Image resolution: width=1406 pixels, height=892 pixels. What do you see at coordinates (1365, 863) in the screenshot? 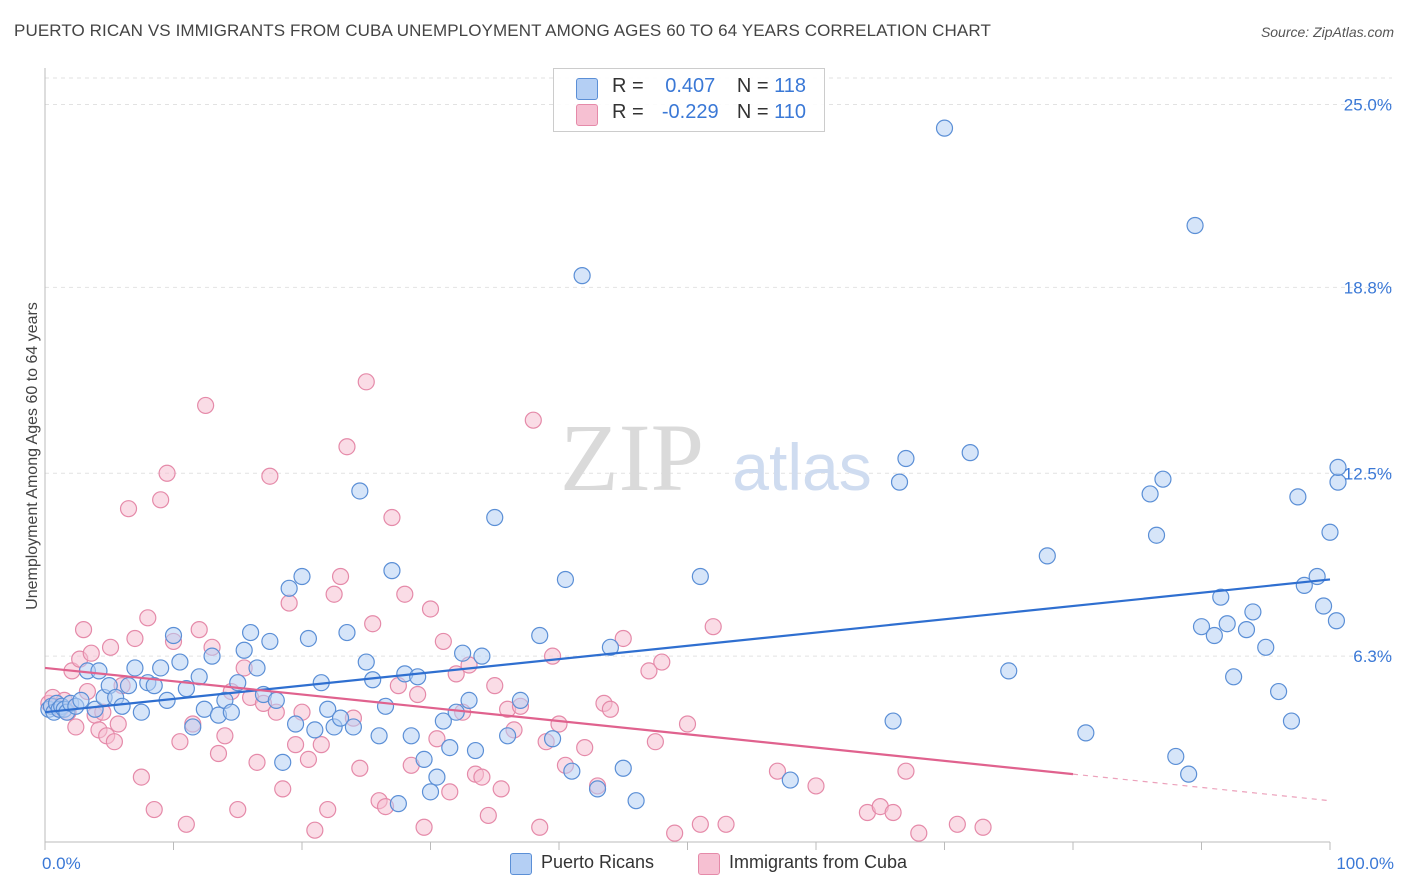
I see `x-tick-label-max: 100.0%` at bounding box center [1365, 863].